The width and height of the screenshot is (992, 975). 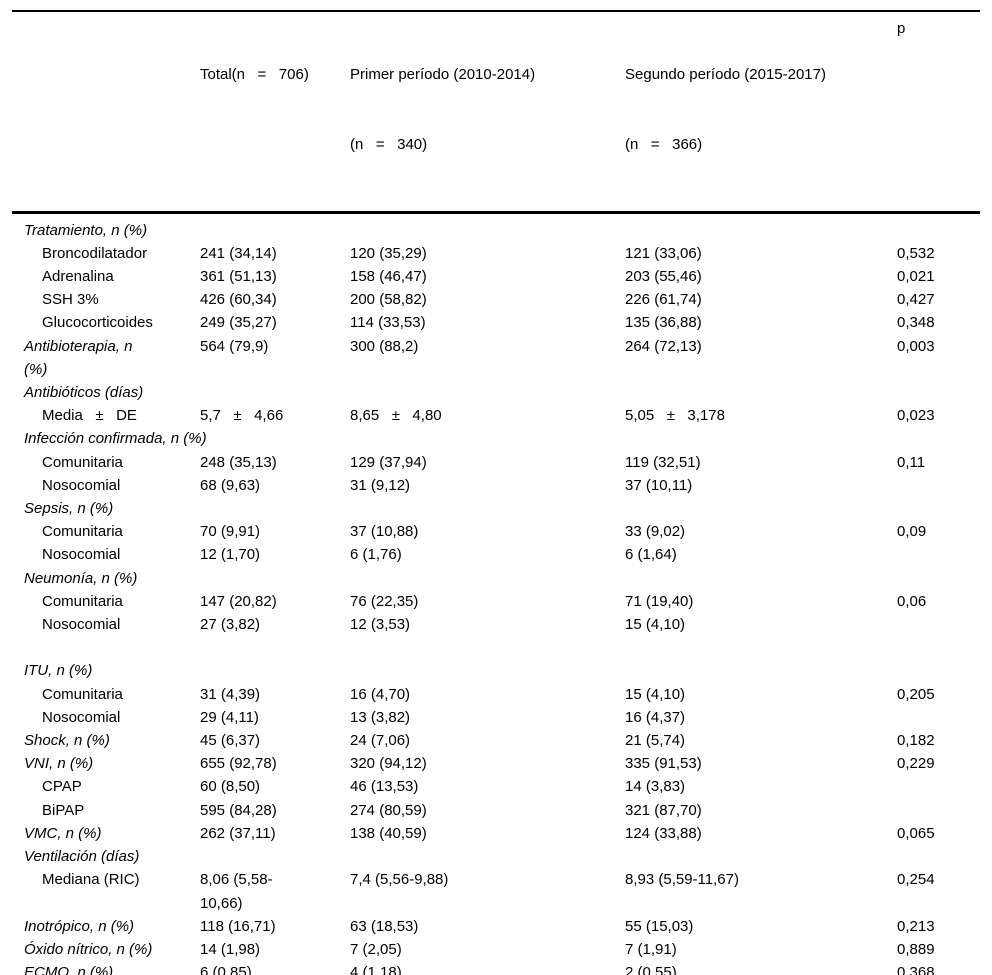 I want to click on table-row: ECMO, n (%) 6 (0,85) 4 (1,18) 2 (0,55) 0,368, so click(x=496, y=968).